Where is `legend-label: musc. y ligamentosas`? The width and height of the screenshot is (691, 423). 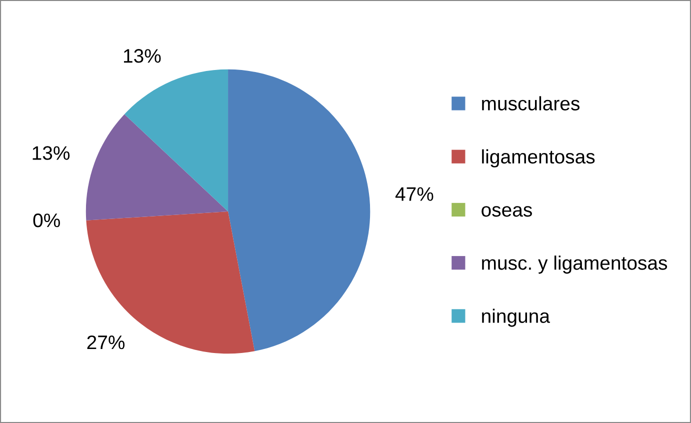
legend-label: musc. y ligamentosas is located at coordinates (575, 265).